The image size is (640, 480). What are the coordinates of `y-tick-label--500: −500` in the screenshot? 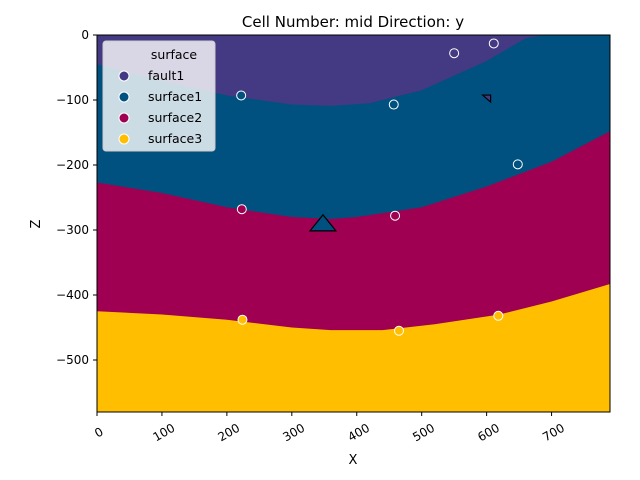 It's located at (72, 360).